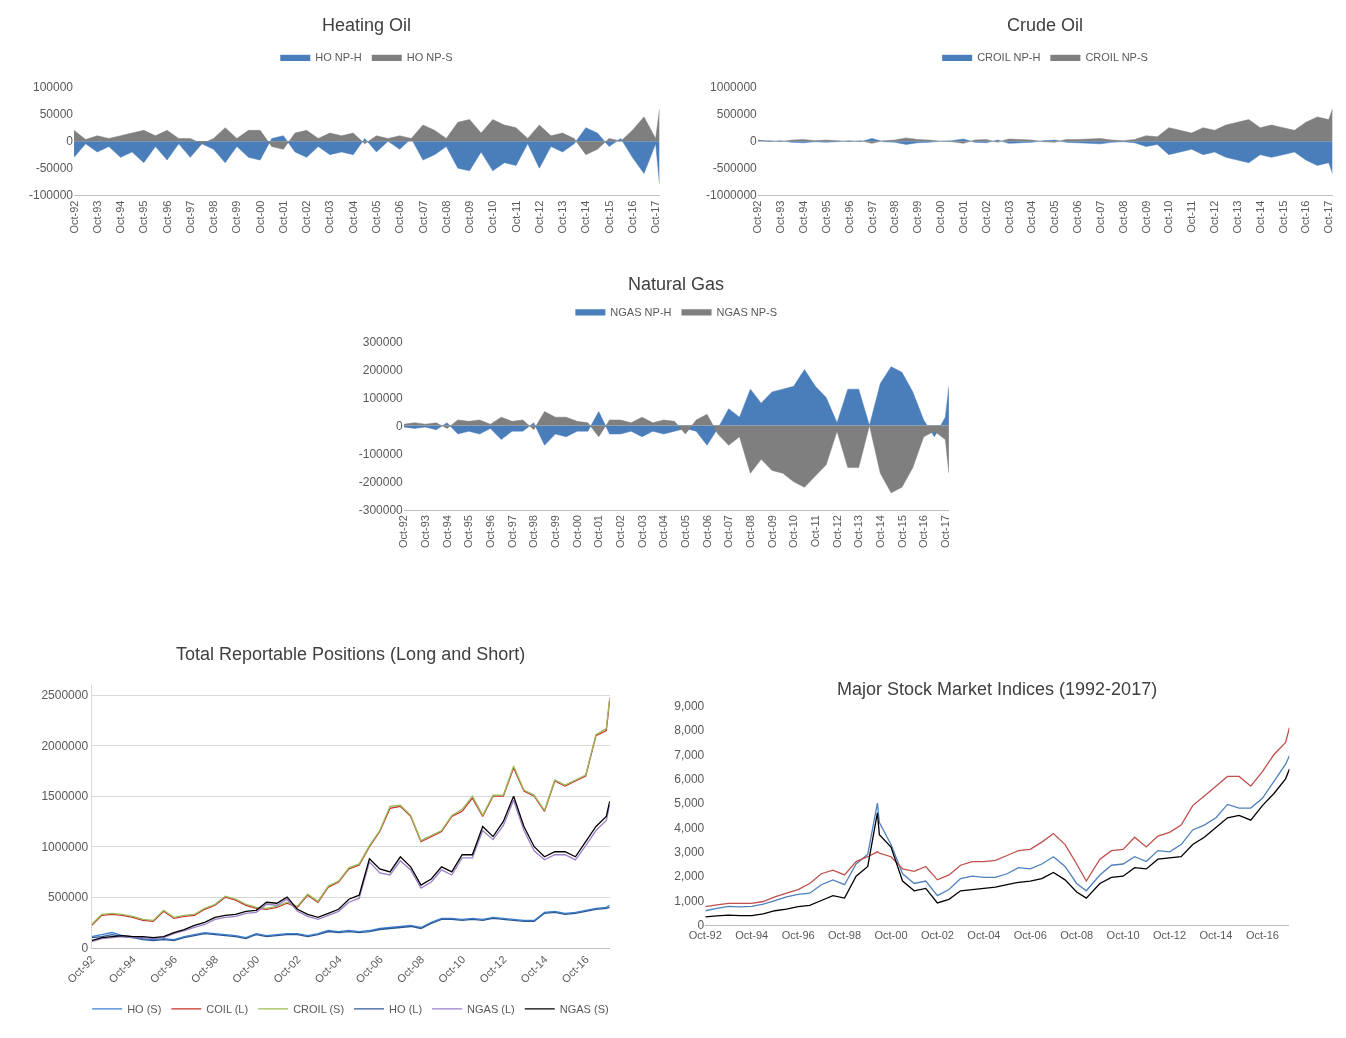 The image size is (1346, 1038). I want to click on y-tick-label: -50000, so click(54, 168).